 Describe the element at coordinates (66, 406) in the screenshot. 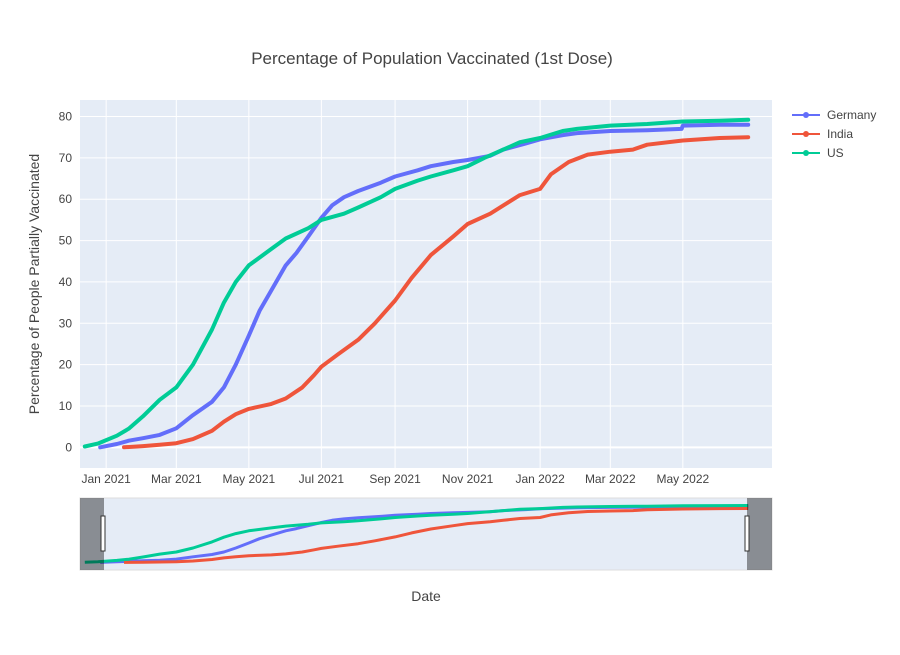

I see `y-tick-label: 10` at that location.